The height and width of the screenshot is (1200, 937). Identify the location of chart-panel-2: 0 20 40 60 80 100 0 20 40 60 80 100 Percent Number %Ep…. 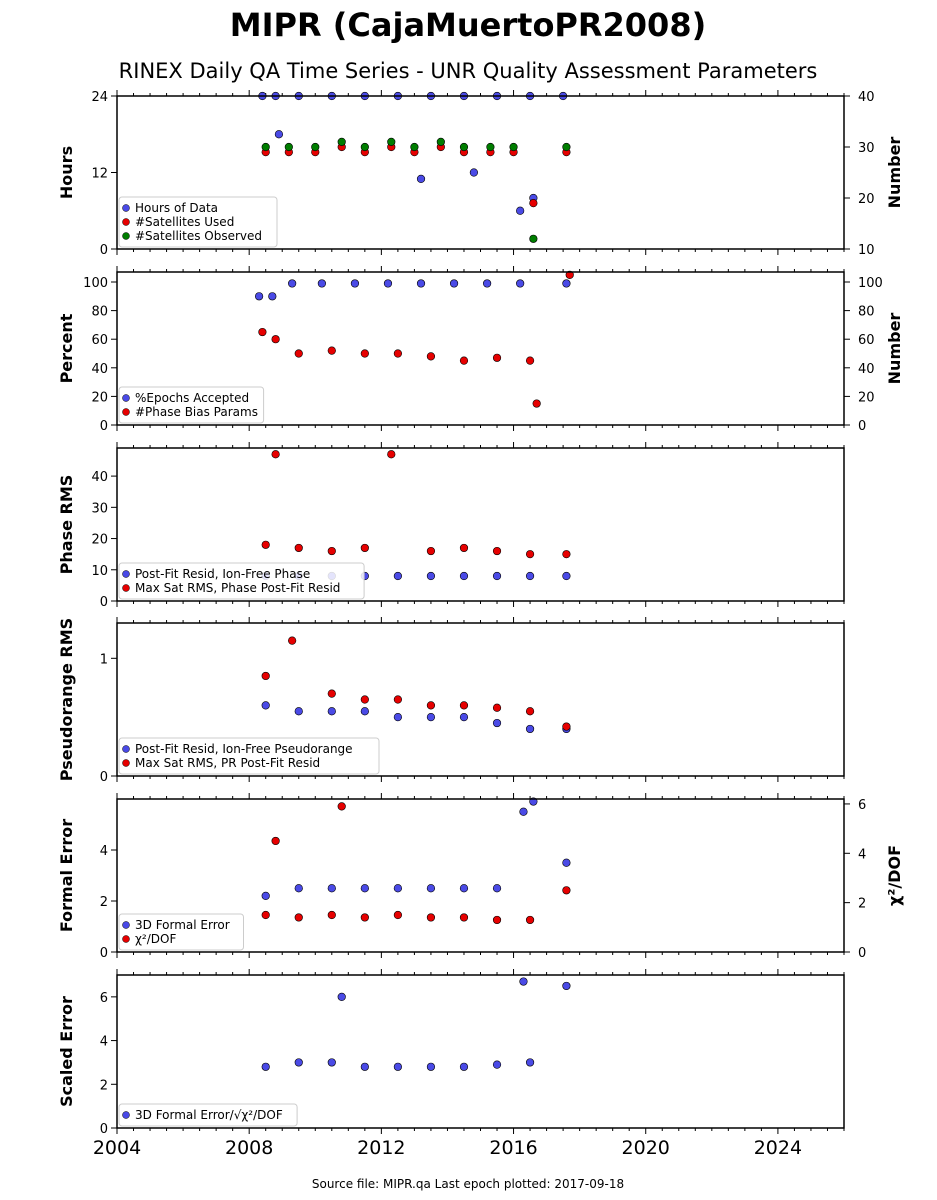
(480, 350).